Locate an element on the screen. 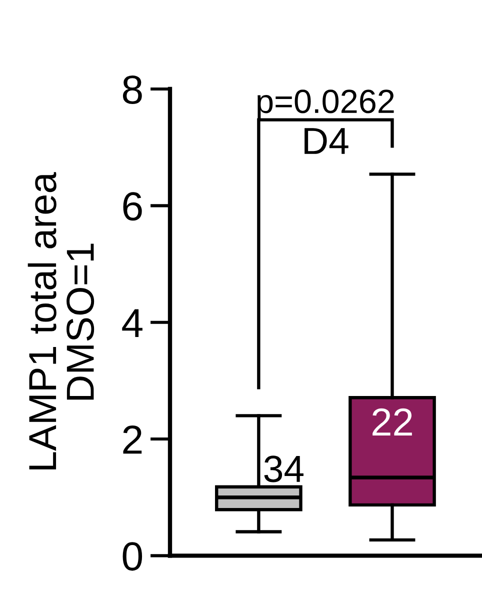 This screenshot has width=482, height=593. y-tick-label: 2 is located at coordinates (132, 439).